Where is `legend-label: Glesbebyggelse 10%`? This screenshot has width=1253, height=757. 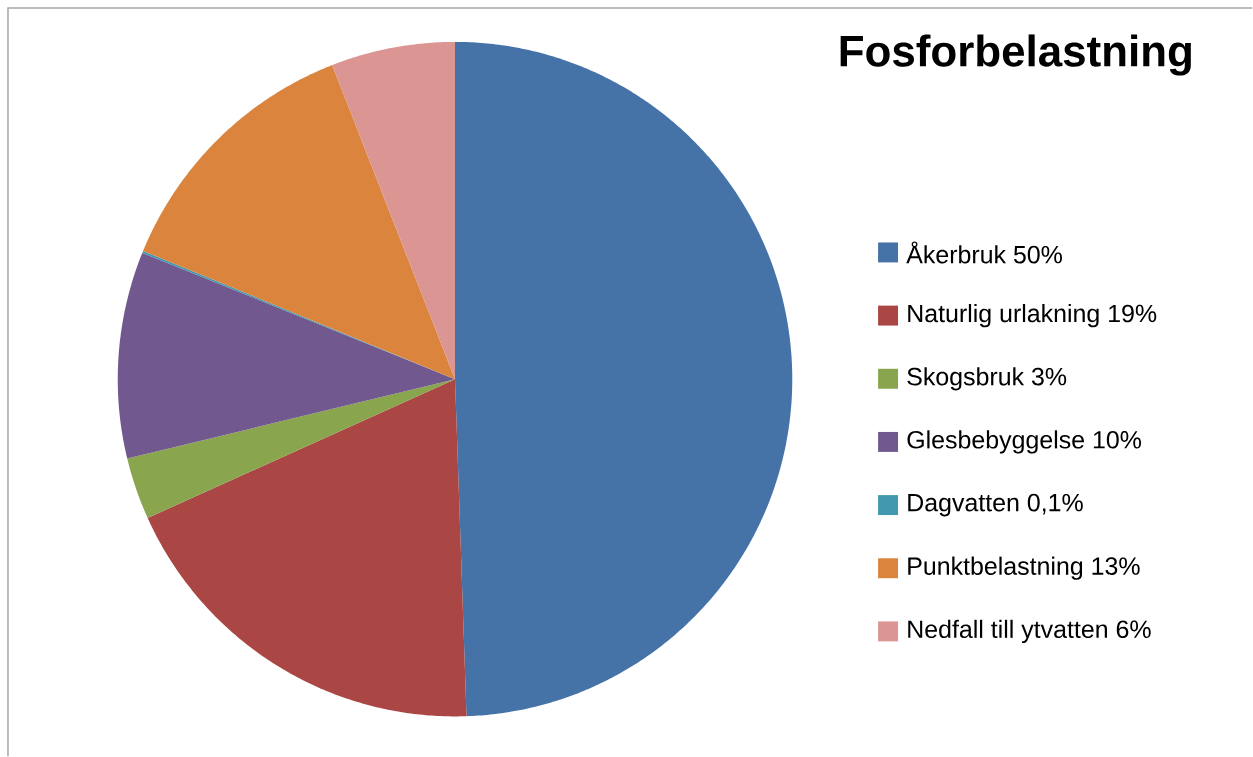
legend-label: Glesbebyggelse 10% is located at coordinates (1024, 442).